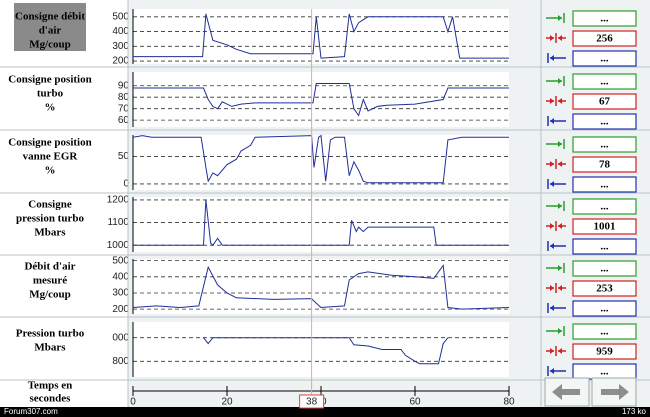 This screenshot has height=417, width=650. Describe the element at coordinates (325, 412) in the screenshot. I see `status-bar` at that location.